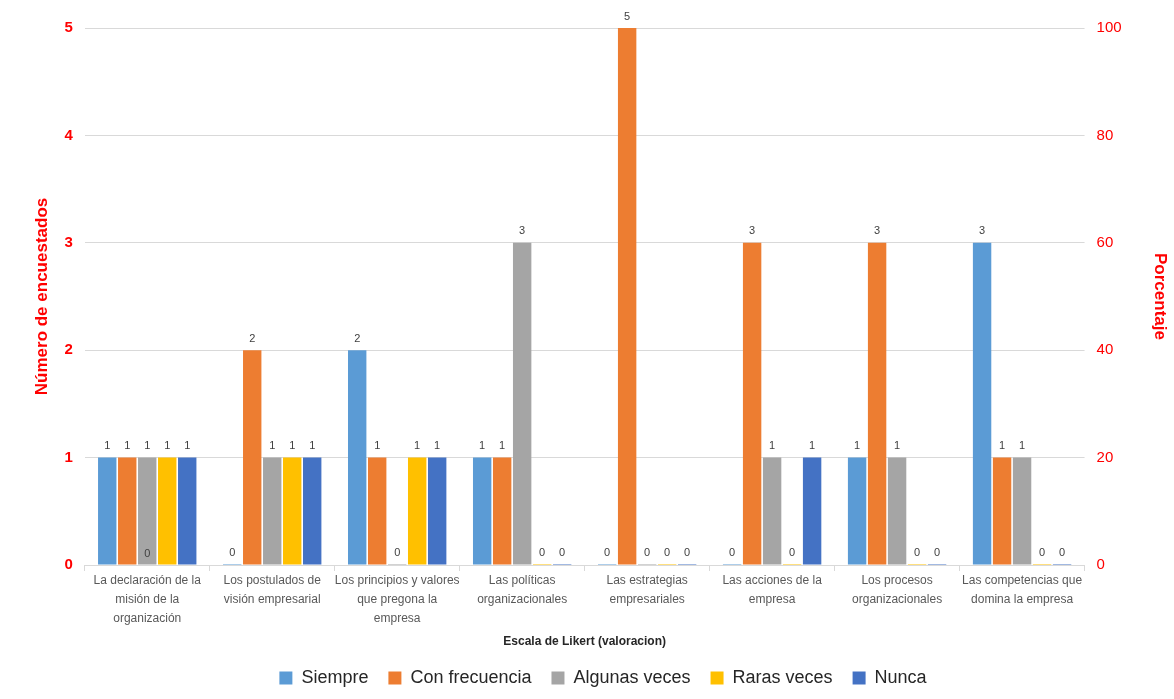  What do you see at coordinates (1100, 564) in the screenshot?
I see `y2-tick-label: 0` at bounding box center [1100, 564].